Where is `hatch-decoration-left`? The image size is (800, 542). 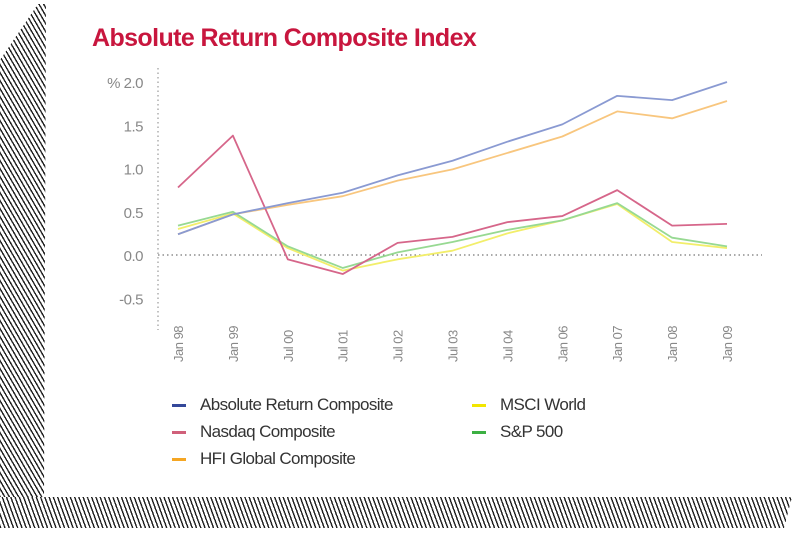 hatch-decoration-left is located at coordinates (23, 251).